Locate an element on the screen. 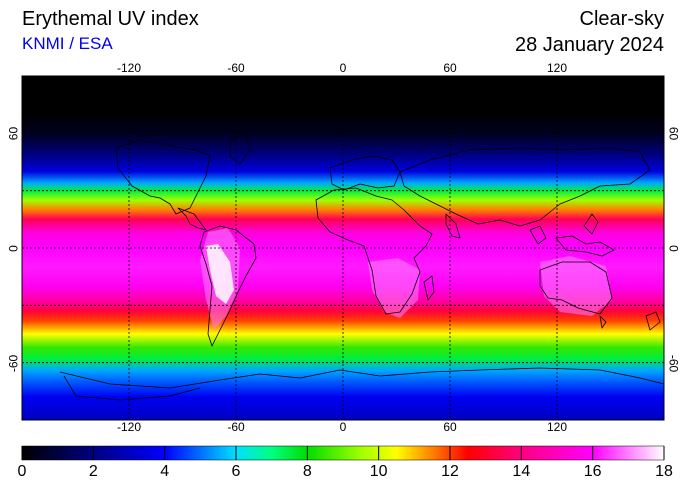 The width and height of the screenshot is (688, 490). colorbar-tick-label: 10 is located at coordinates (378, 471).